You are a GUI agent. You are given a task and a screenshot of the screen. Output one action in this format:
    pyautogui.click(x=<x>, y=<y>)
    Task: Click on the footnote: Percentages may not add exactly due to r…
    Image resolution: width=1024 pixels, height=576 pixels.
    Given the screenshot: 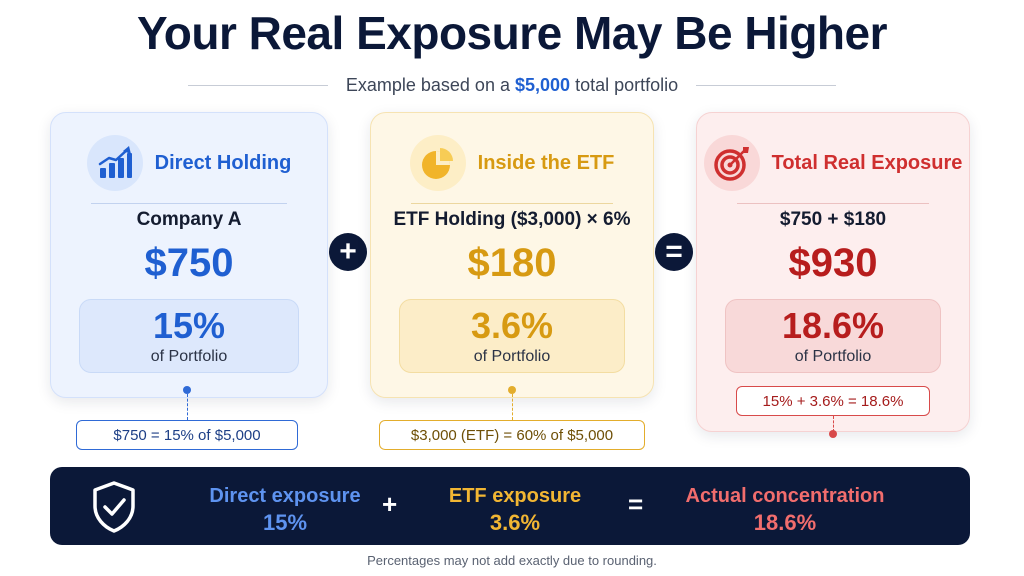 What is the action you would take?
    pyautogui.click(x=512, y=560)
    